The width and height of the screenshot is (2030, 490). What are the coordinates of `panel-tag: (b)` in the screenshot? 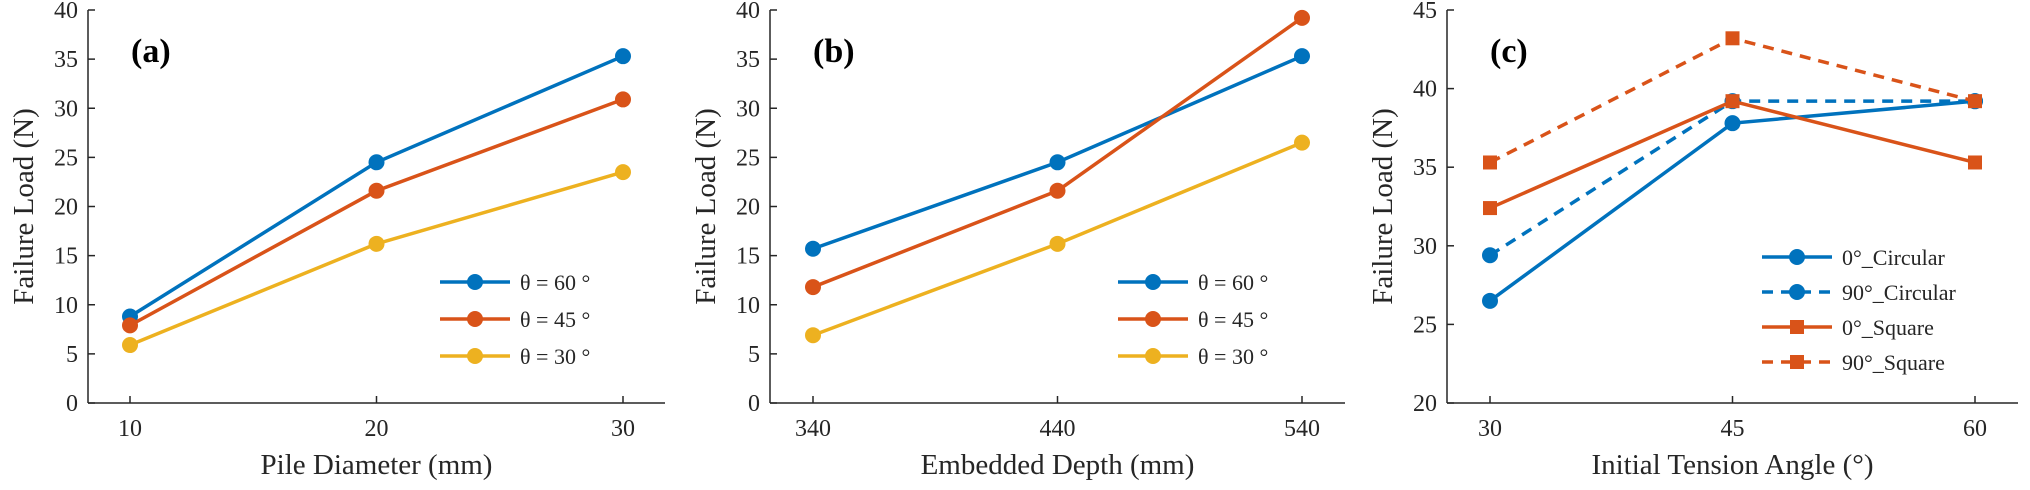 It's located at (834, 51).